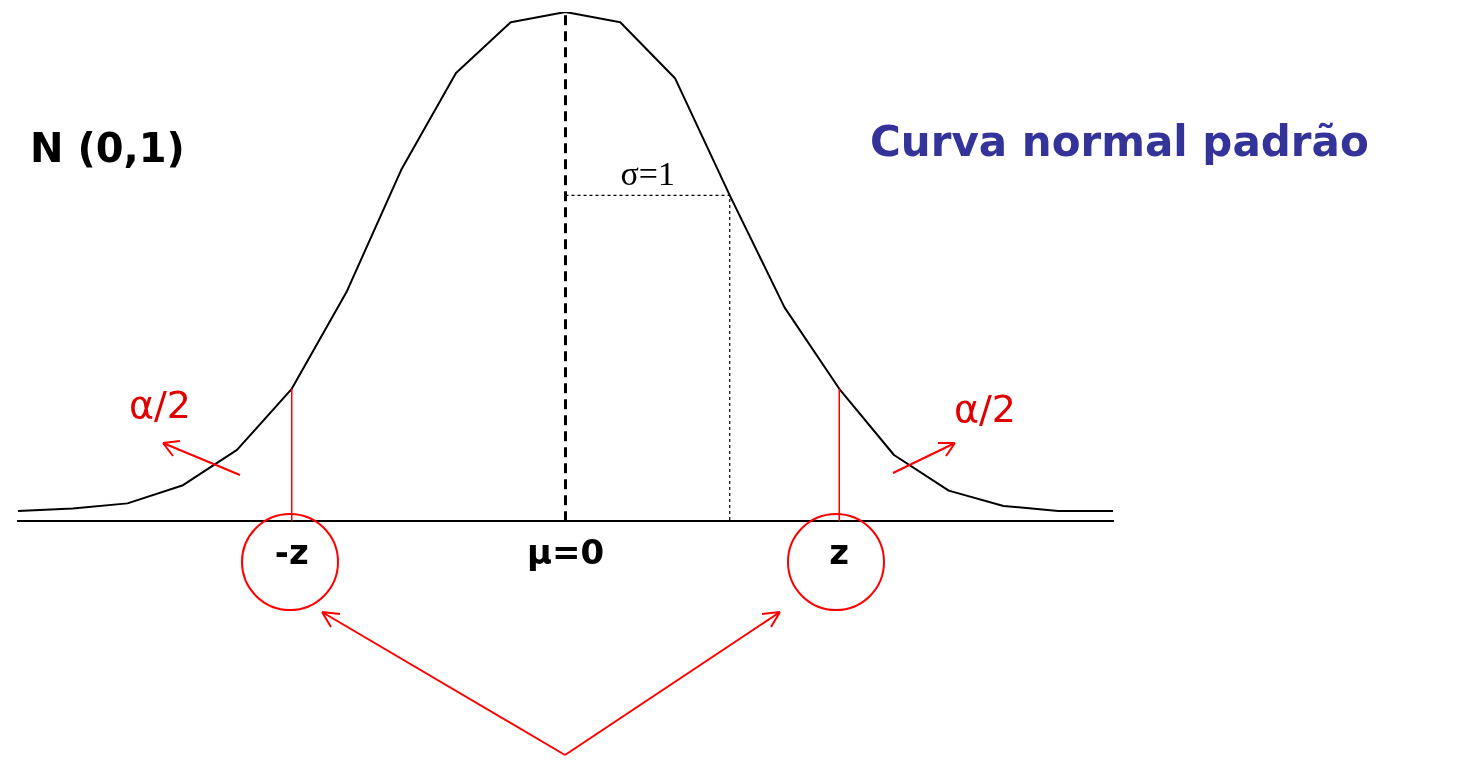 The height and width of the screenshot is (760, 1463). Describe the element at coordinates (1119, 141) in the screenshot. I see `text: Curva normal padrão` at that location.